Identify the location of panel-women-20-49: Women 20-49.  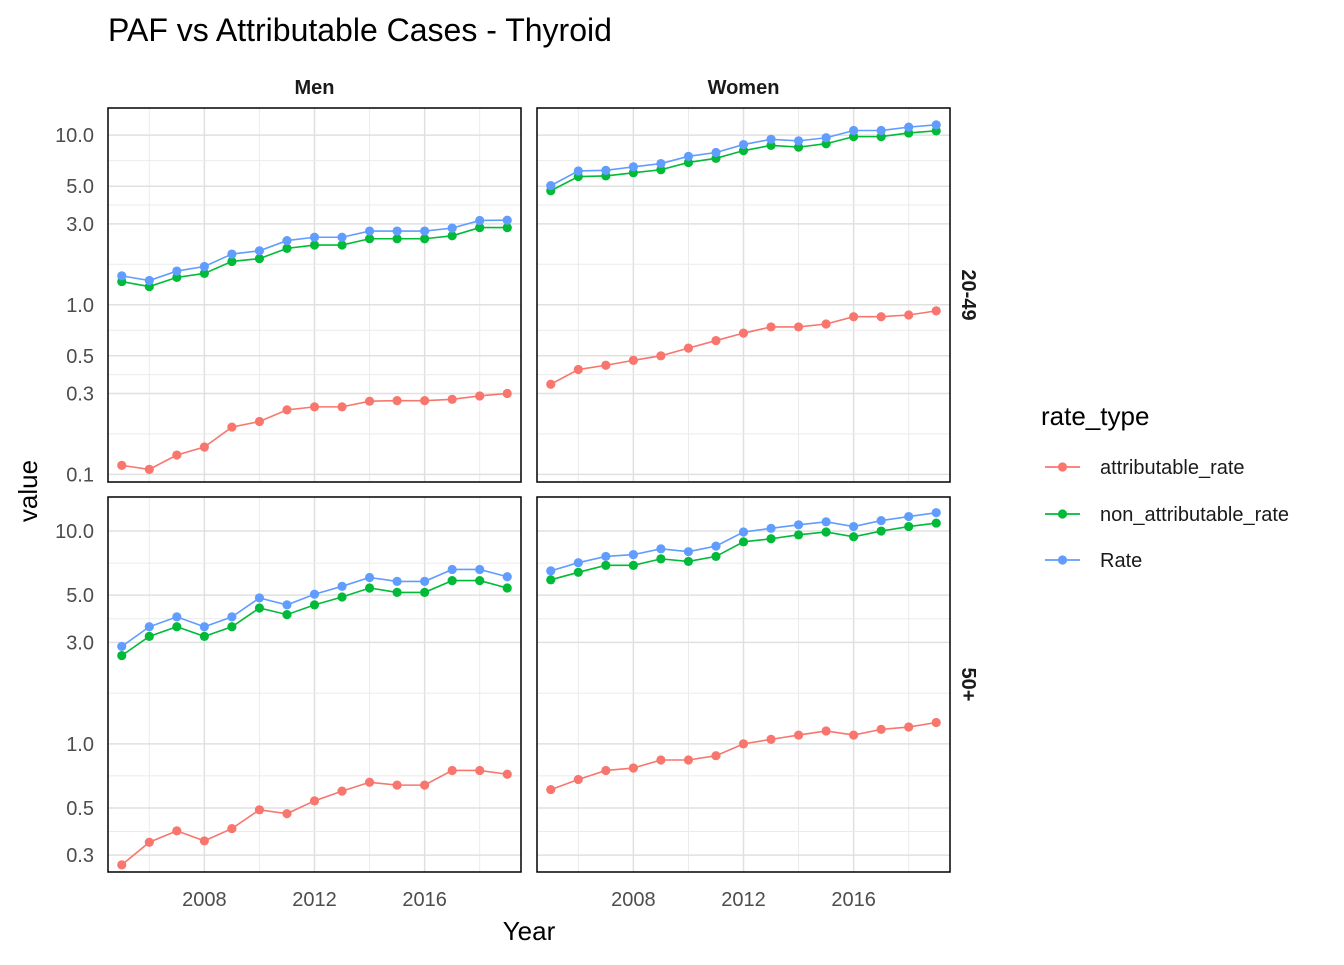
(757, 280).